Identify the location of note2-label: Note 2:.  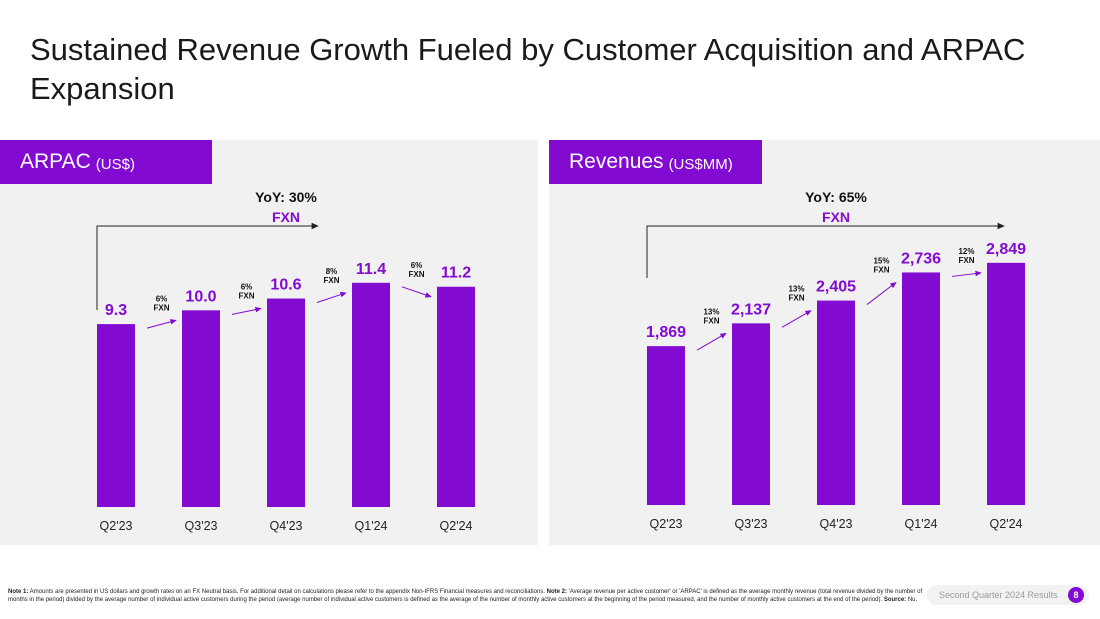
(556, 592).